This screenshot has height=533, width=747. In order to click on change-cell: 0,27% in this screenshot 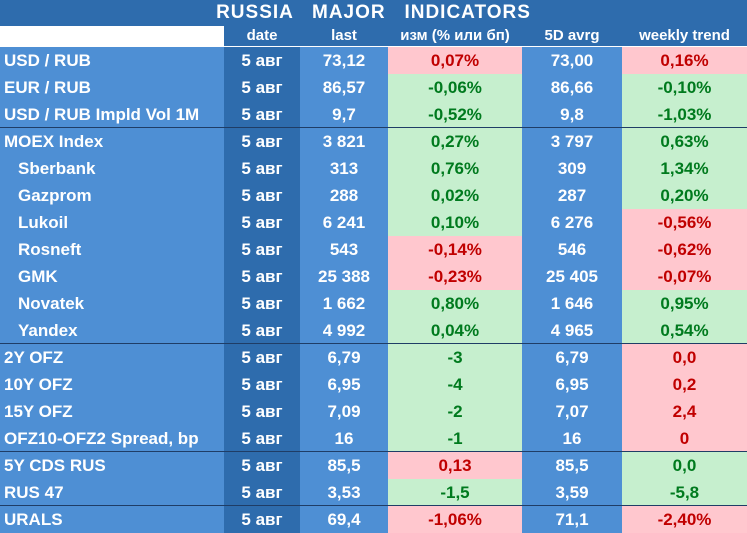, I will do `click(455, 141)`.